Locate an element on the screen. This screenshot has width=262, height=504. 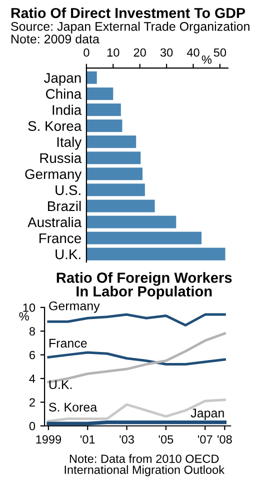
y-tick-label: 8 is located at coordinates (32, 331).